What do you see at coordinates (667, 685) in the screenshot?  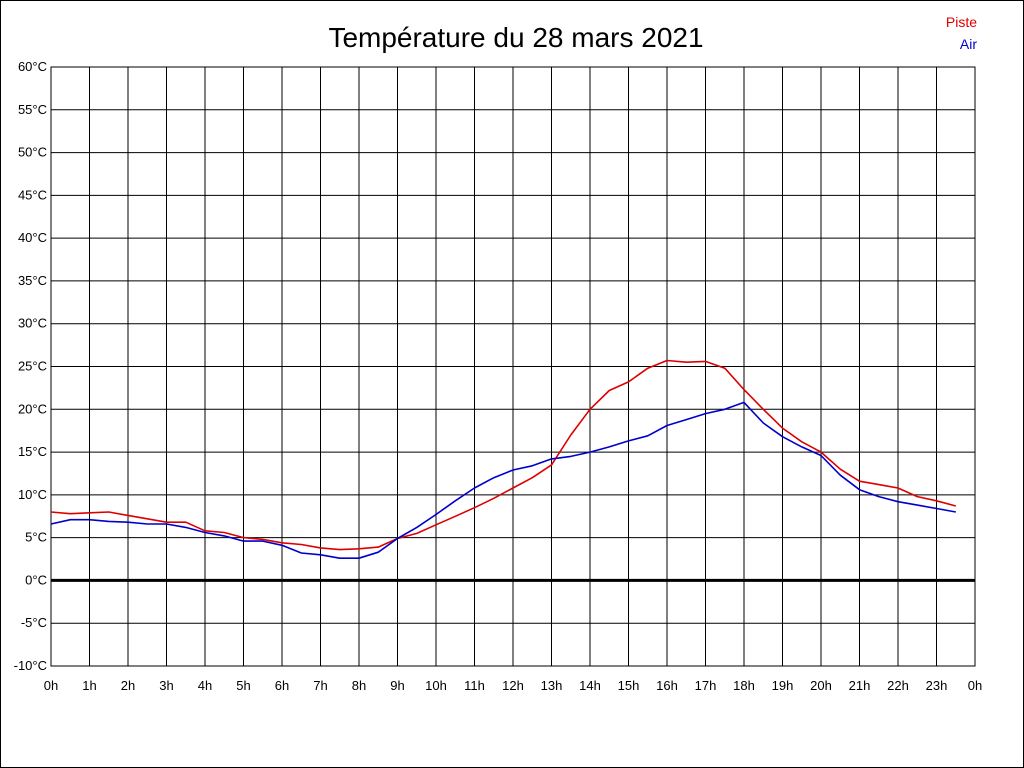 I see `x-tick-label: 16h` at bounding box center [667, 685].